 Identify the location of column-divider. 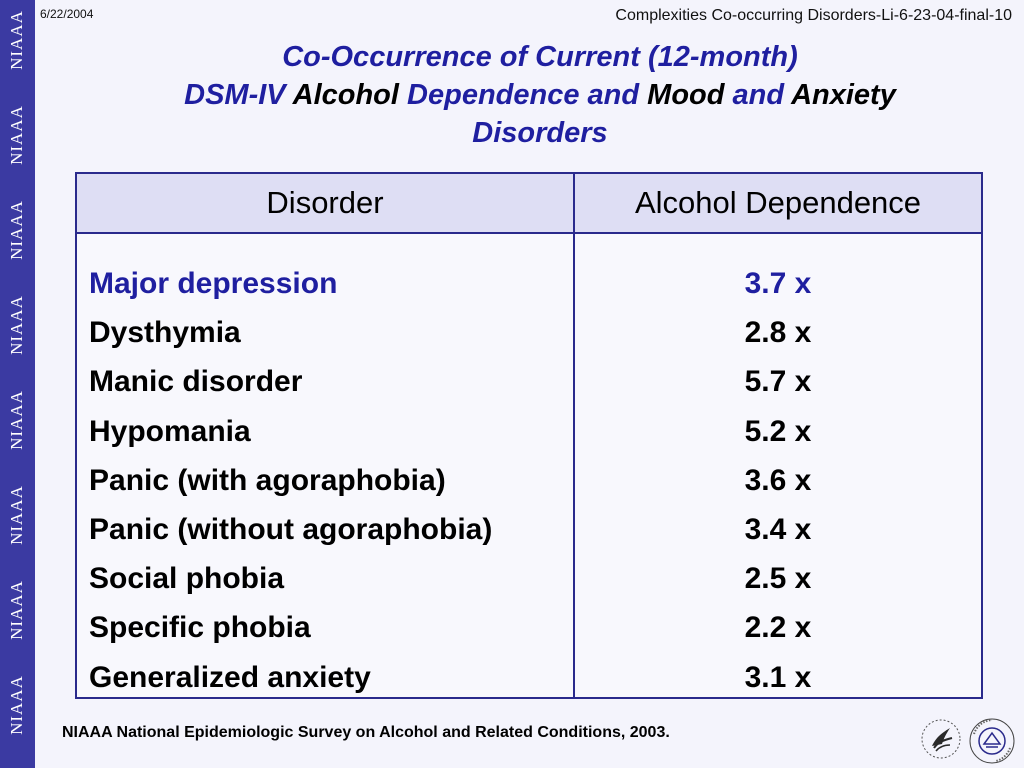
(574, 435).